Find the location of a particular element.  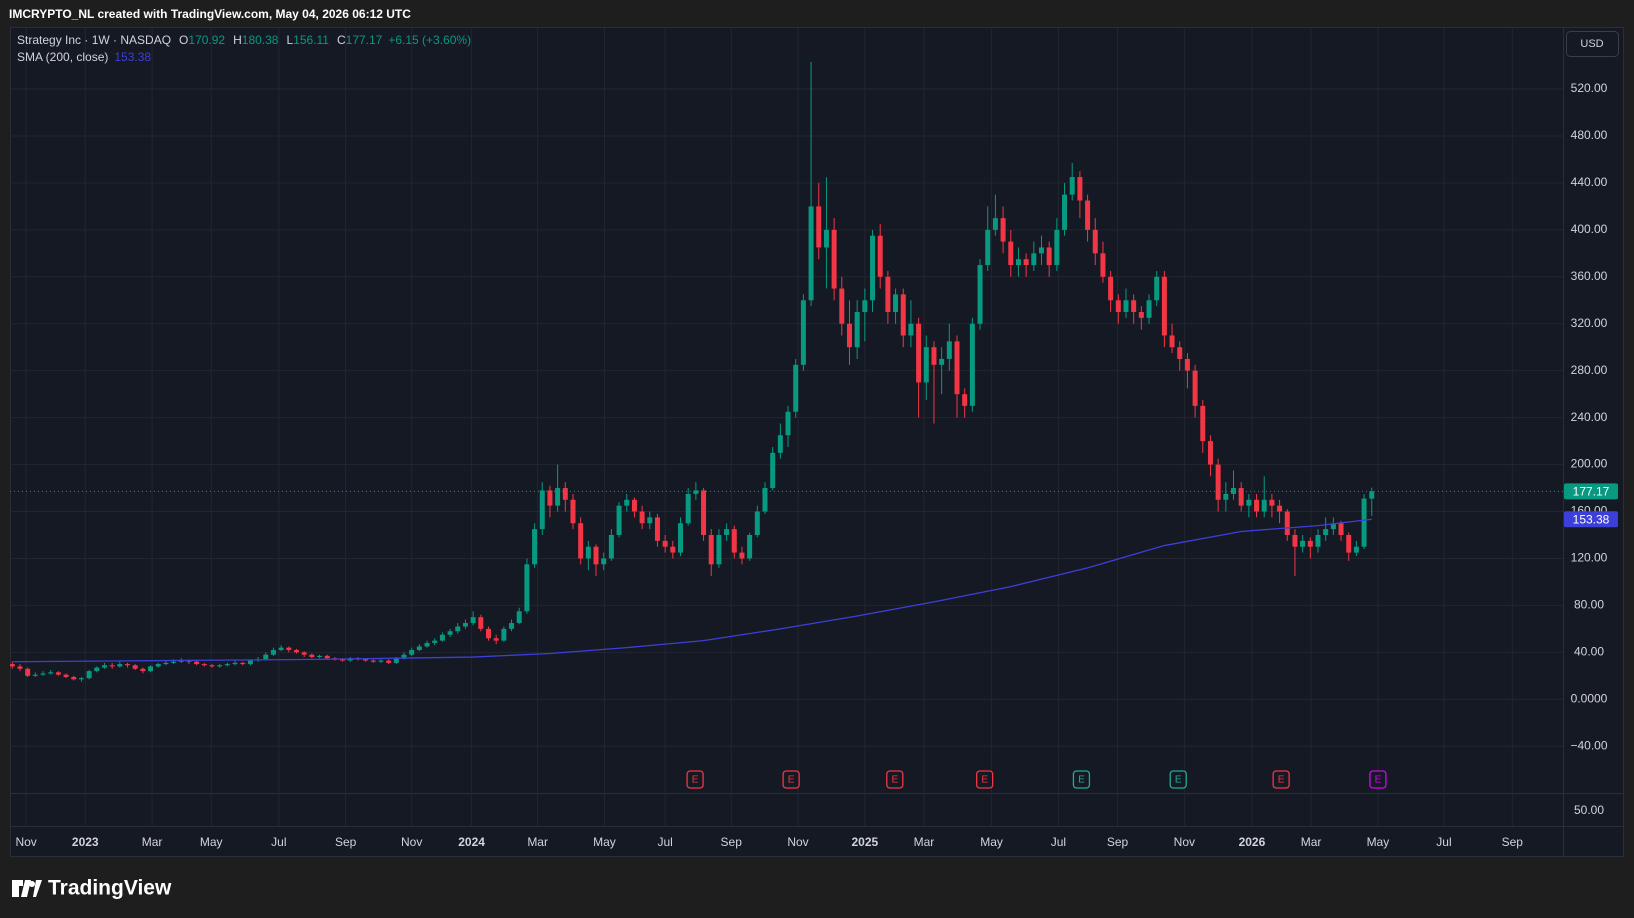

legend-change: +6.15 (+3.60%) is located at coordinates (429, 40).